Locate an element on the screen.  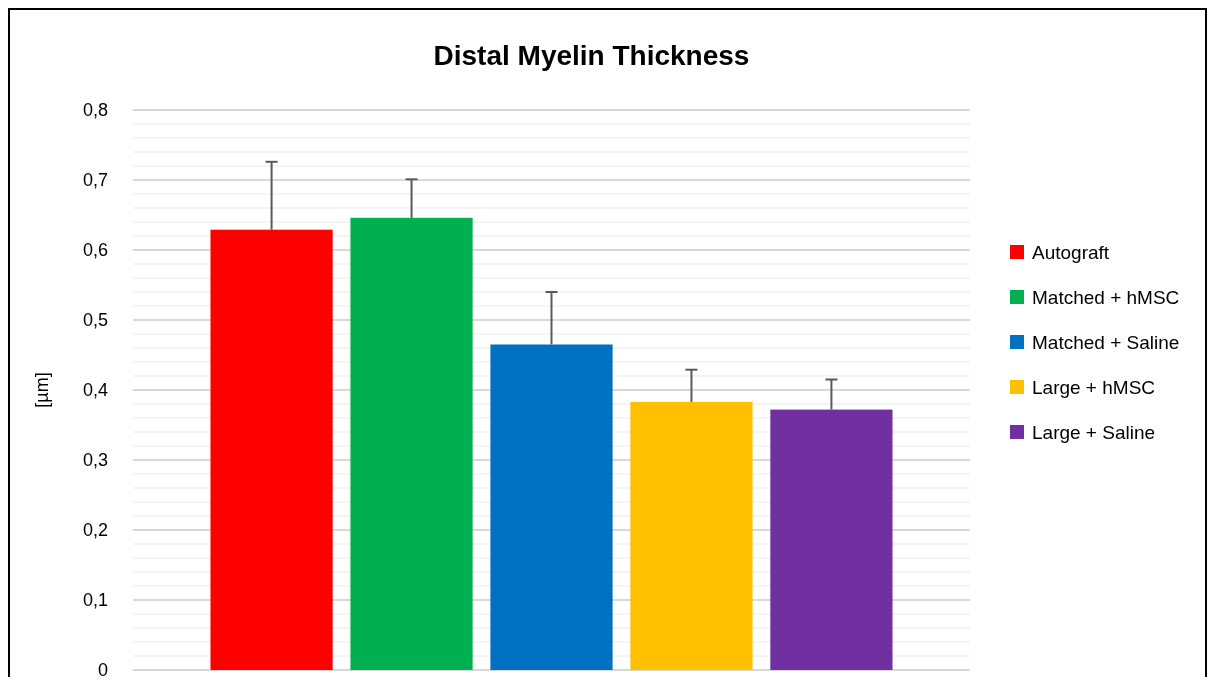
y-tick-label: 0,6 is located at coordinates (95, 250).